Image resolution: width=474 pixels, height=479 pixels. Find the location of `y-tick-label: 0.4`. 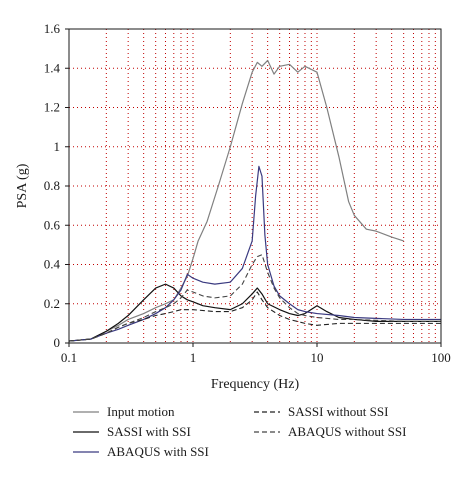

y-tick-label: 0.4 is located at coordinates (52, 264).